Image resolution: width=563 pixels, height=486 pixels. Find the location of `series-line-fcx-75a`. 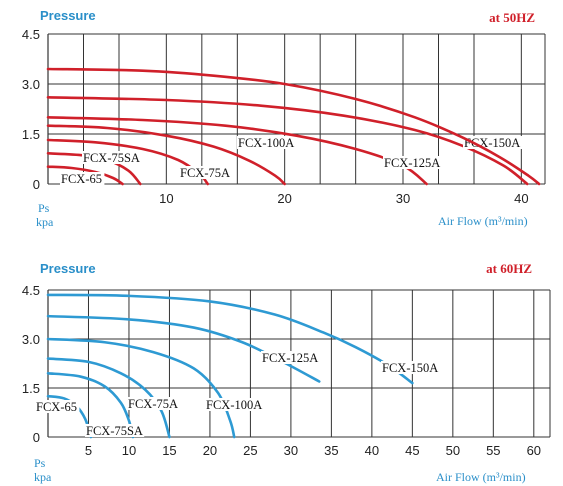

series-line-fcx-75a is located at coordinates (108, 398).